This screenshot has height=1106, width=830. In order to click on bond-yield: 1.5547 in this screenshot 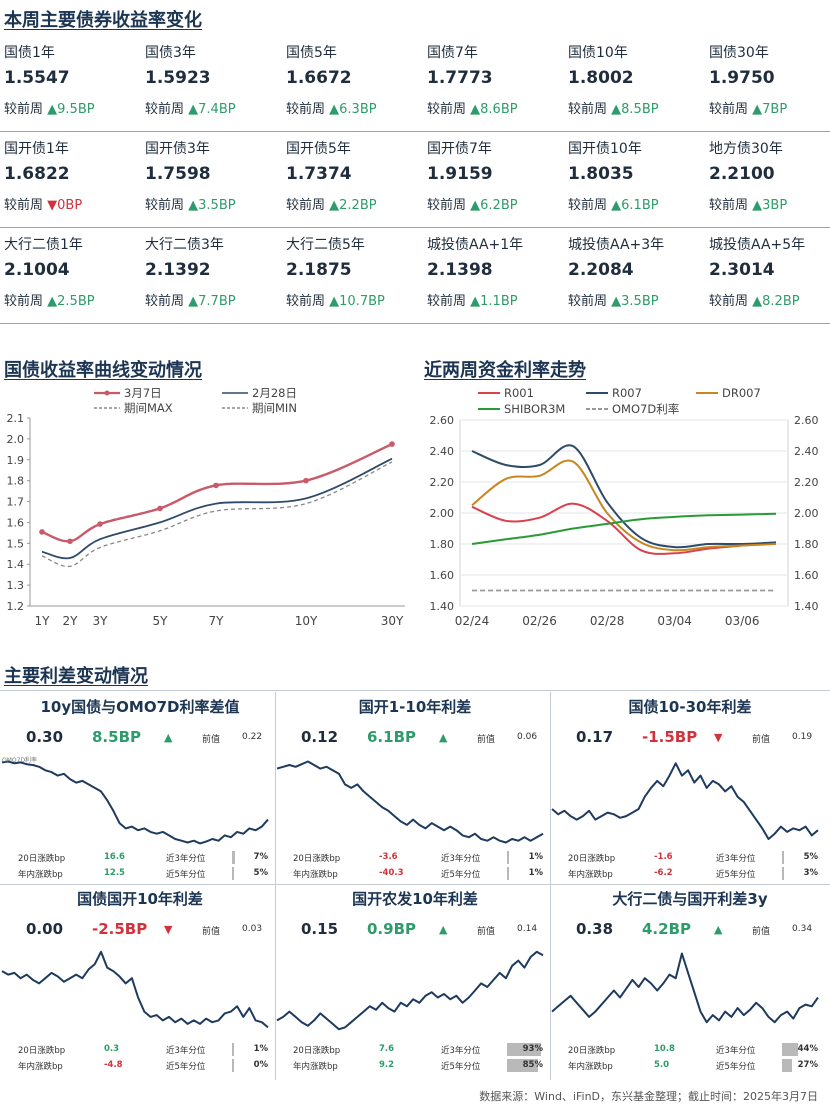, I will do `click(37, 78)`.